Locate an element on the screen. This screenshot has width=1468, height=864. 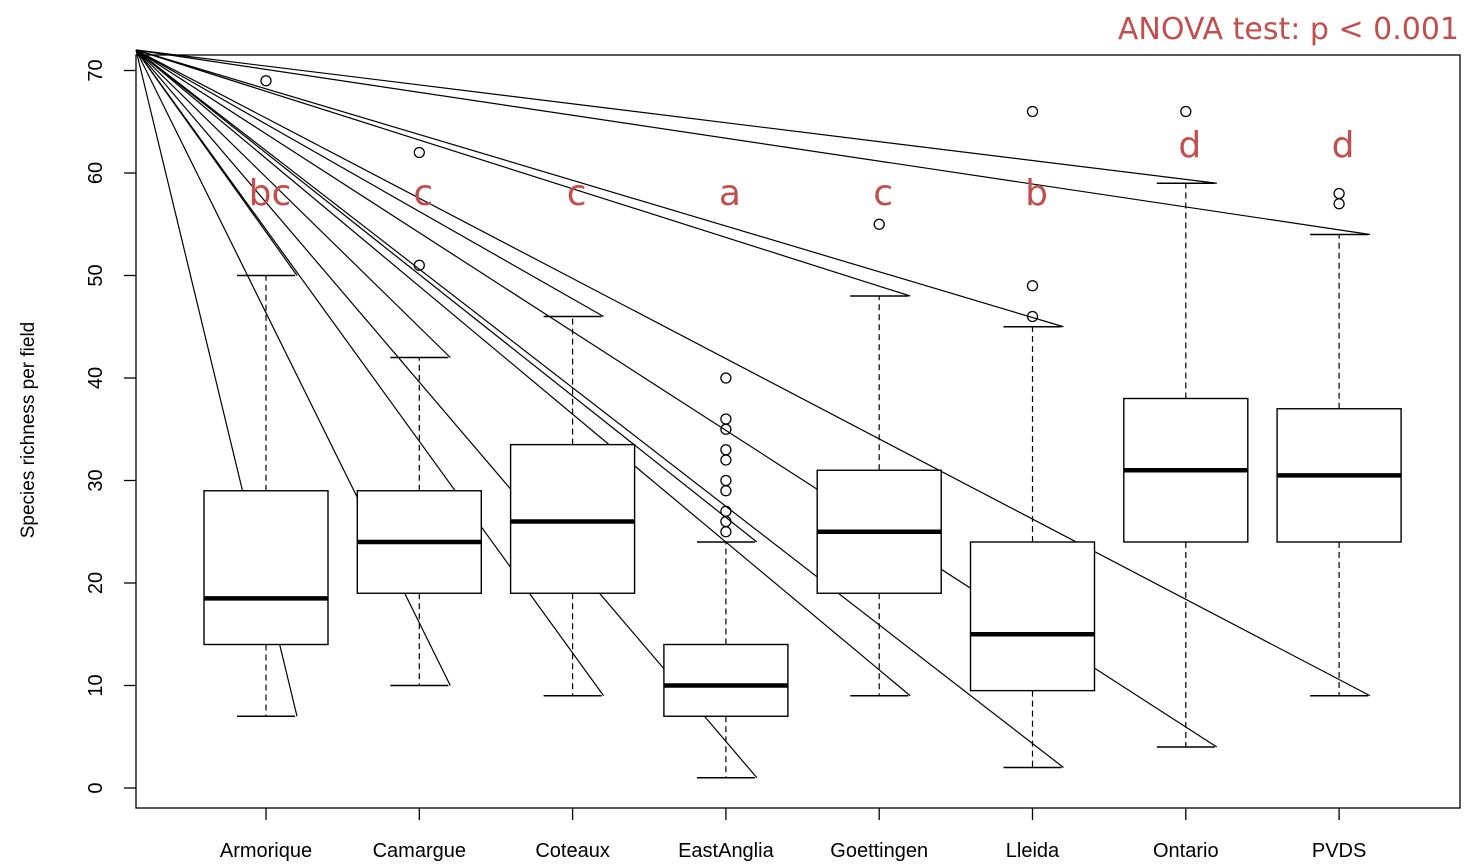
x-tick-label: Camargue is located at coordinates (419, 851).